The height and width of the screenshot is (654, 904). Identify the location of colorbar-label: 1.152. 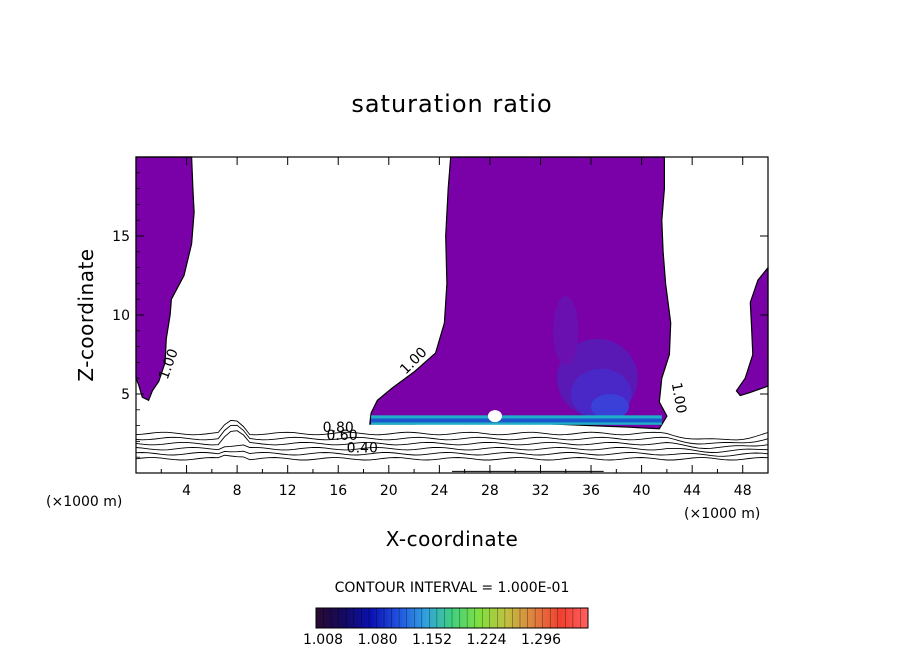
(432, 640).